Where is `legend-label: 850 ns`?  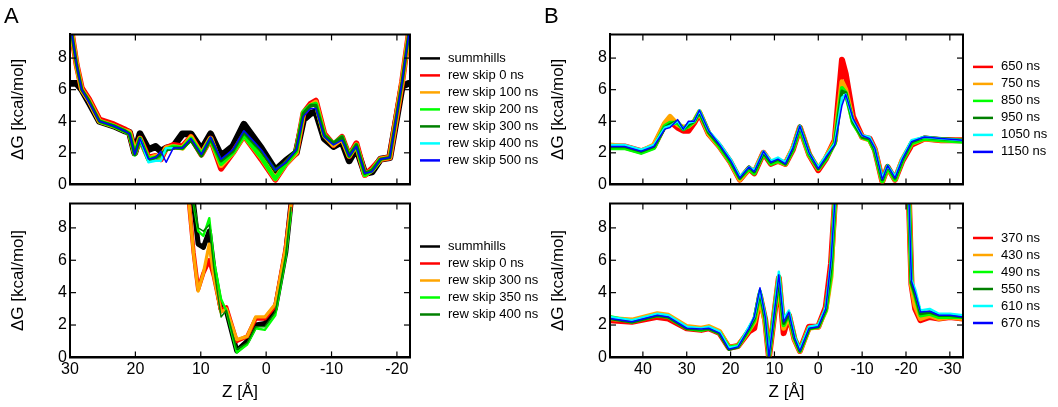 legend-label: 850 ns is located at coordinates (1021, 100).